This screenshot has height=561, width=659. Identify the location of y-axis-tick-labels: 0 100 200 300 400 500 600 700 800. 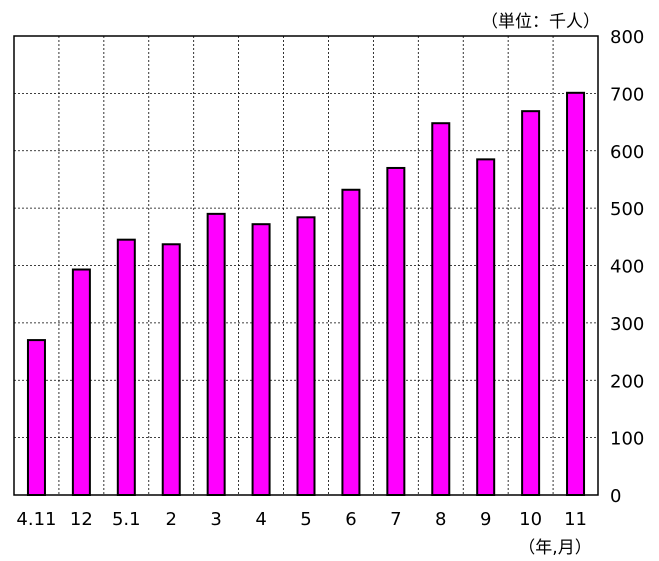
(627, 267).